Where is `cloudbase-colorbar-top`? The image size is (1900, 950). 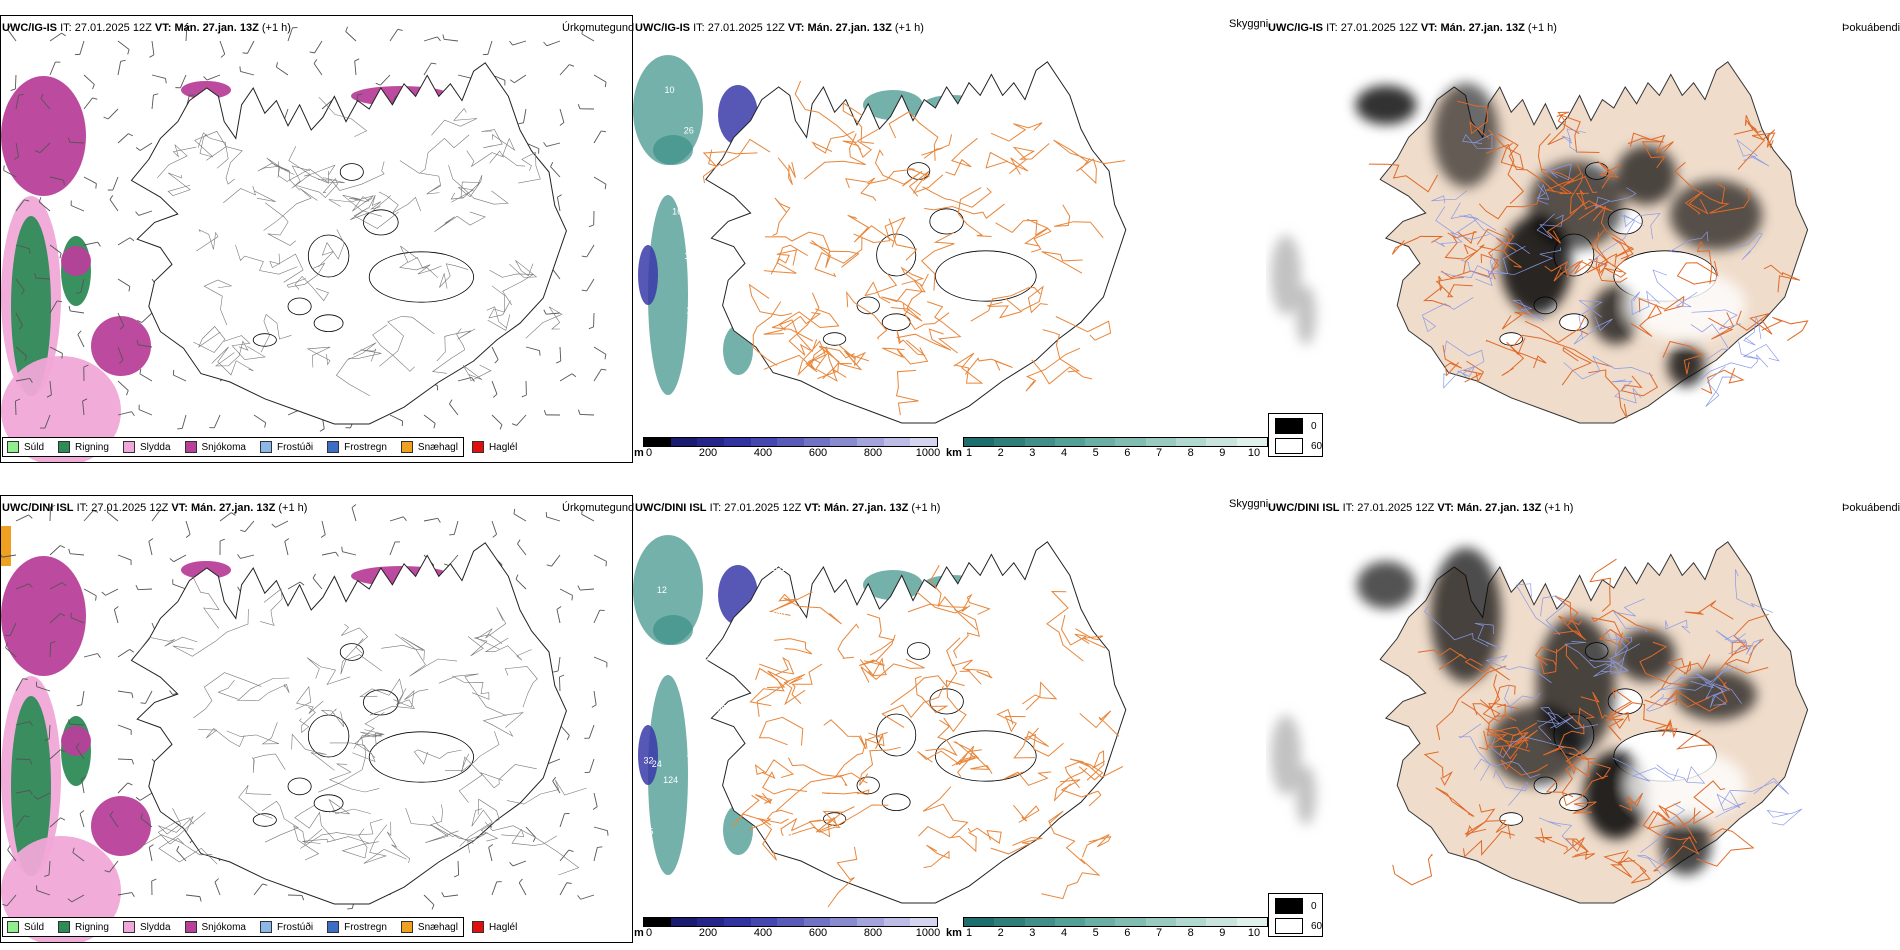
cloudbase-colorbar-top is located at coordinates (790, 442).